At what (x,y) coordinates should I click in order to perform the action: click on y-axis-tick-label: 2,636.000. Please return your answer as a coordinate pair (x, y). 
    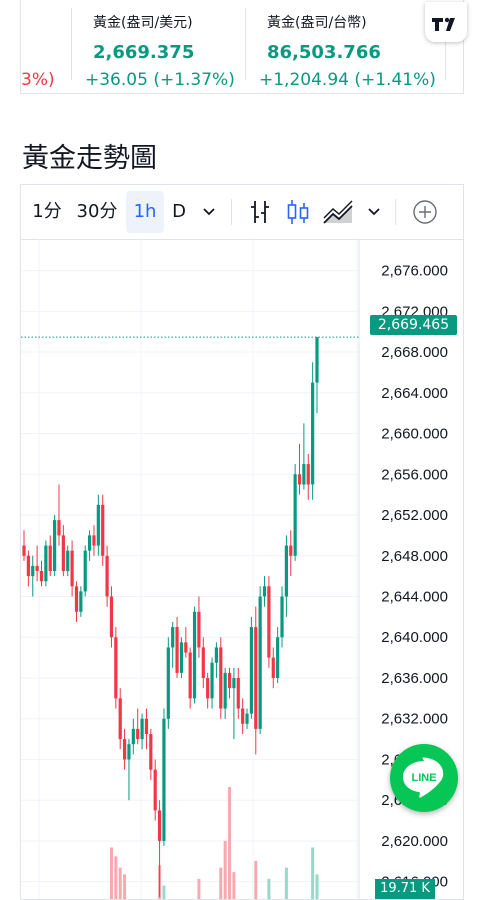
    Looking at the image, I should click on (414, 678).